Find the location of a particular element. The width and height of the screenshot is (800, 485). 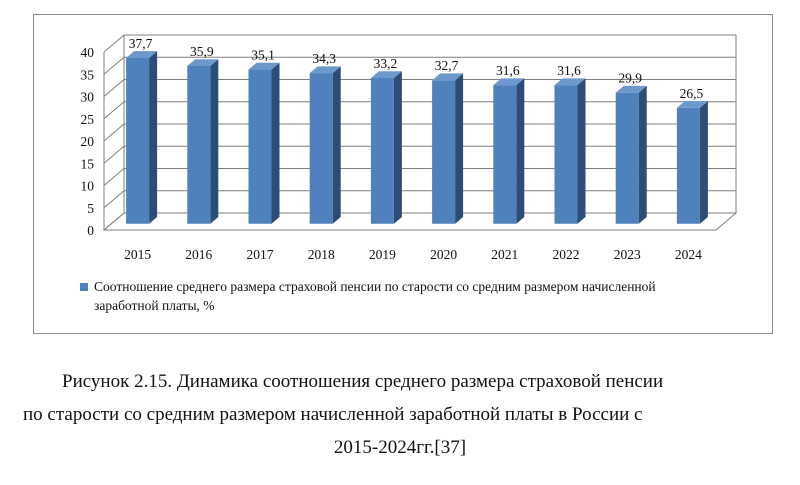

data-label: 35,9 is located at coordinates (202, 51).